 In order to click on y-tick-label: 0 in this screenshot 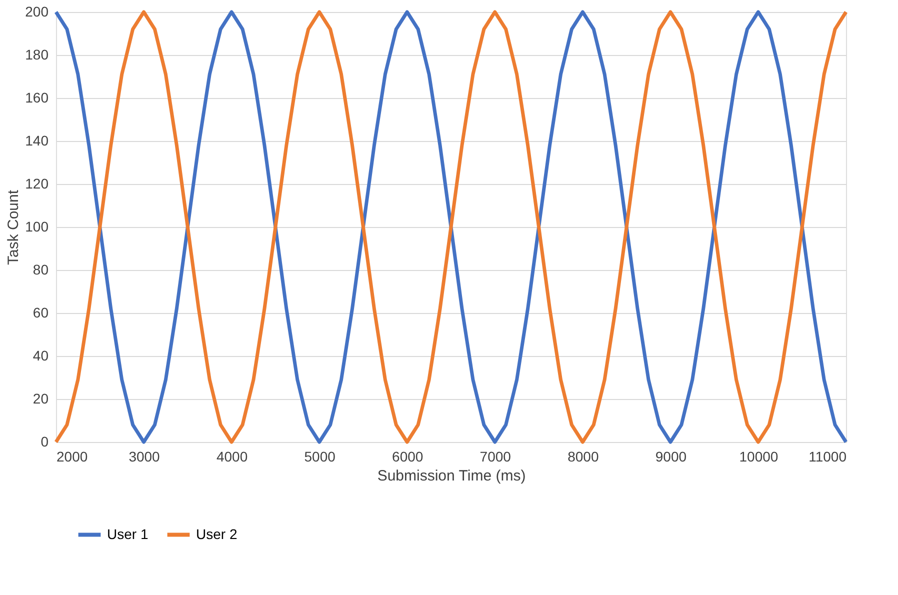, I will do `click(44, 442)`.